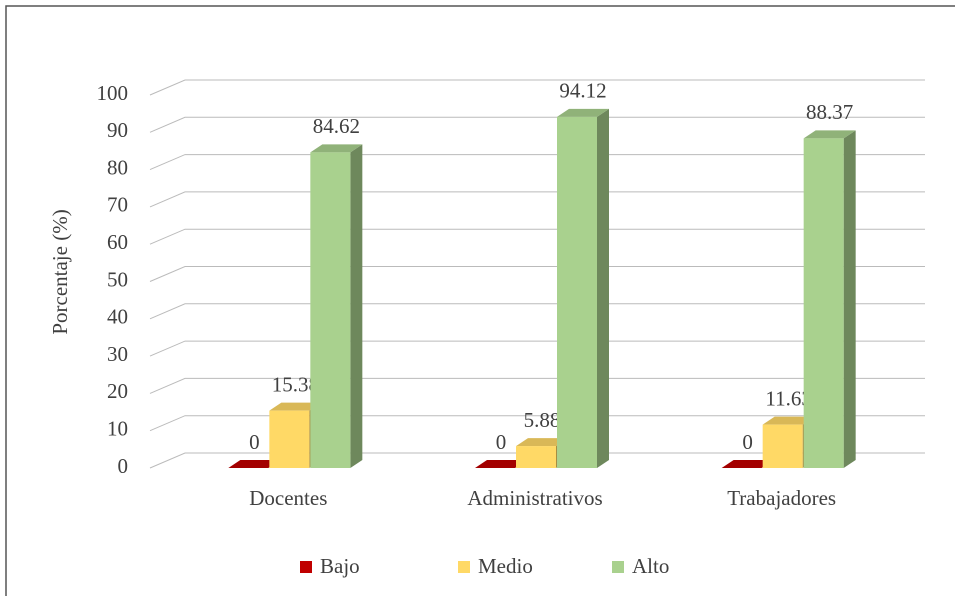 This screenshot has width=955, height=596. I want to click on y-tick-label: 80, so click(117, 167).